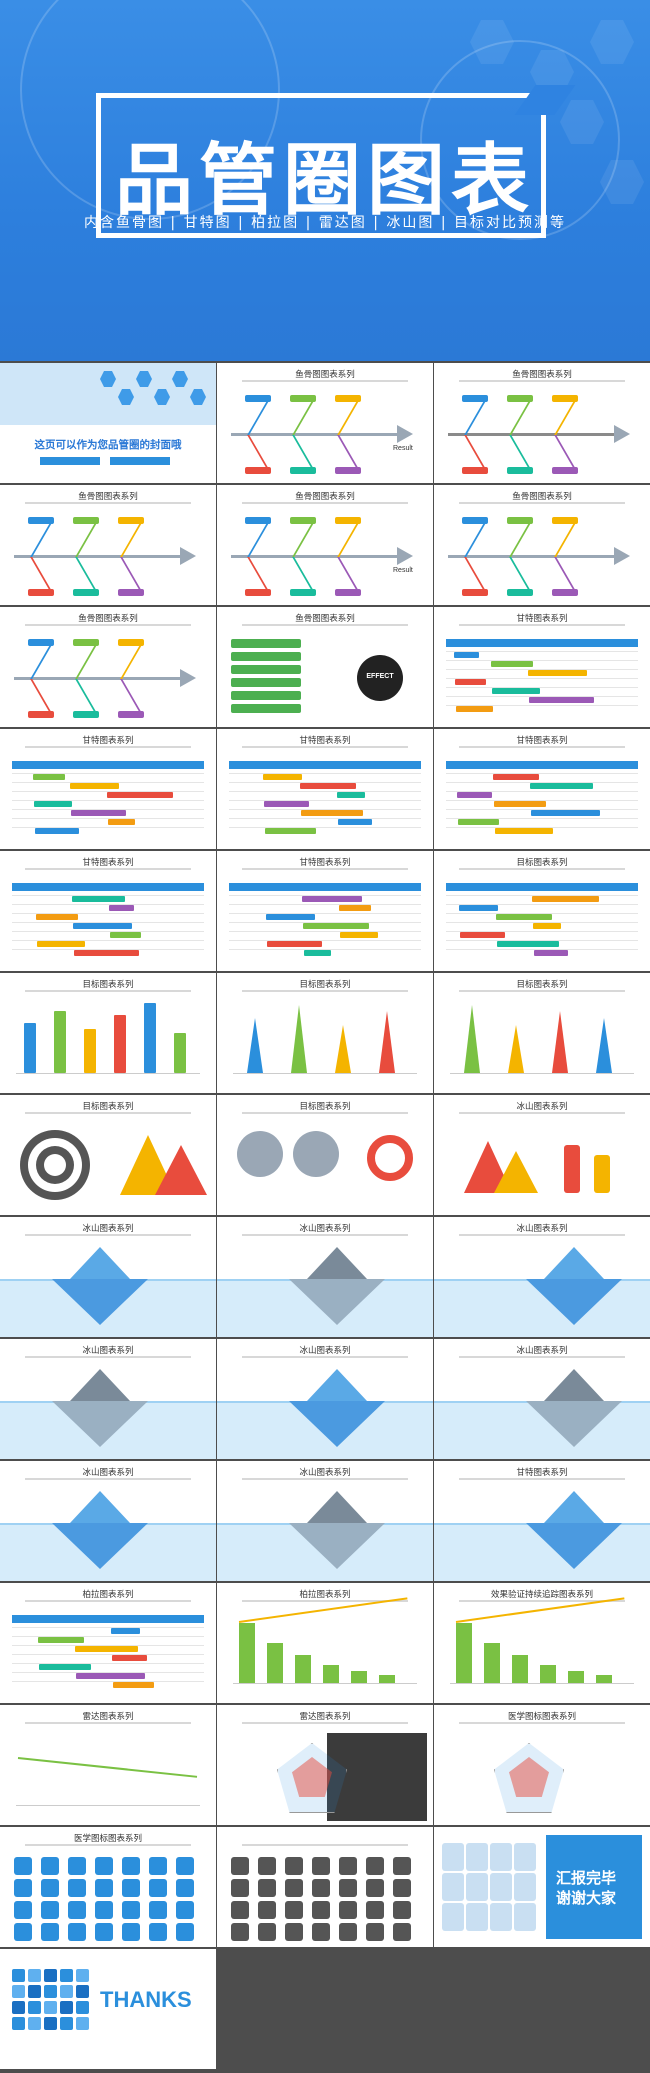 This screenshot has width=650, height=2073. Describe the element at coordinates (146, 1999) in the screenshot. I see `thanks-text: THANKS` at that location.